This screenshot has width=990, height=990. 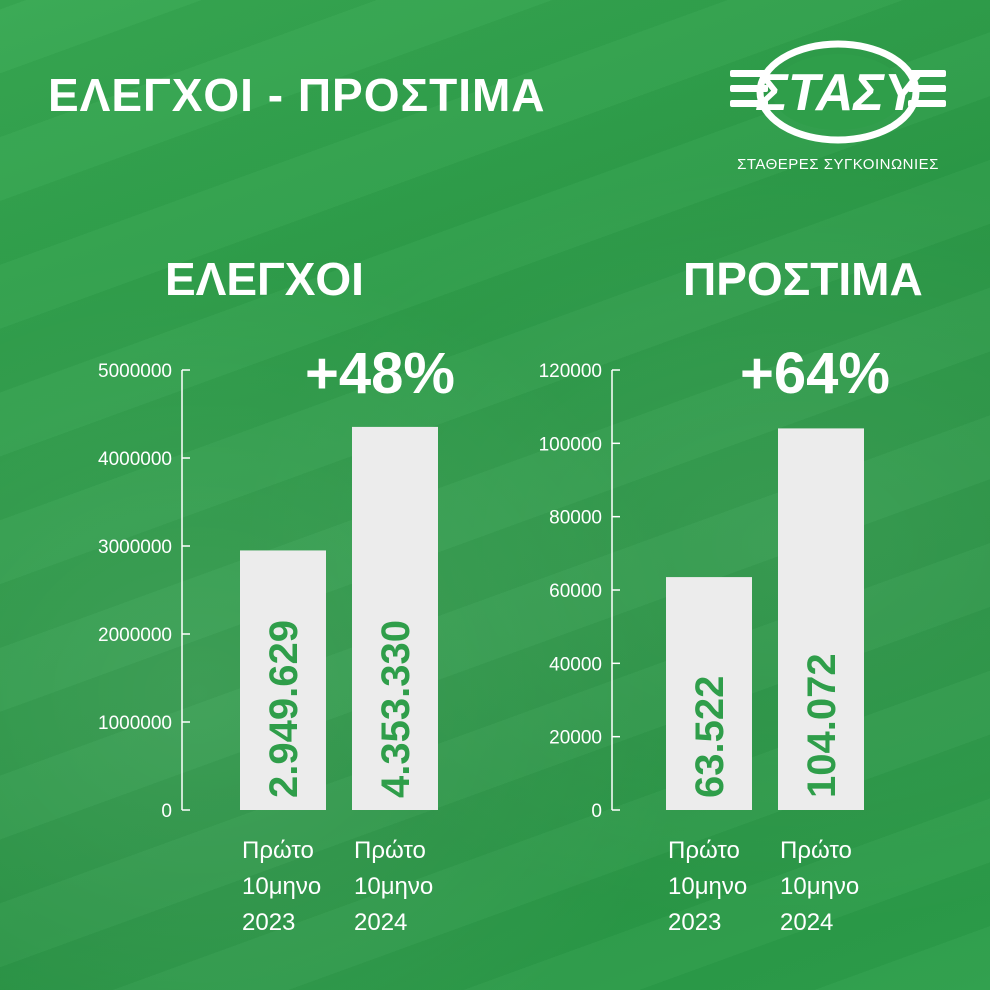 What do you see at coordinates (297, 95) in the screenshot?
I see `page-title: ΕΛΕΓΧΟΙ - ΠΡΟΣΤΙΜΑ` at bounding box center [297, 95].